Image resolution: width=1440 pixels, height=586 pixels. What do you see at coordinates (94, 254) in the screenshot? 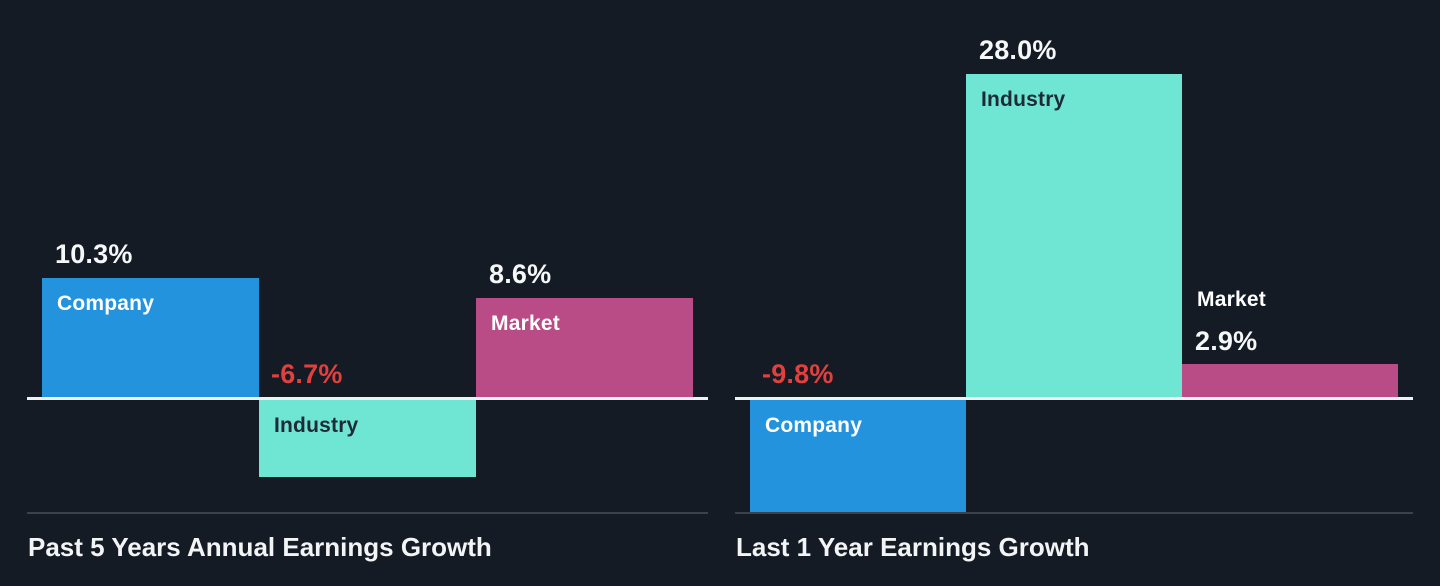
I see `value-label-company: 10.3%` at bounding box center [94, 254].